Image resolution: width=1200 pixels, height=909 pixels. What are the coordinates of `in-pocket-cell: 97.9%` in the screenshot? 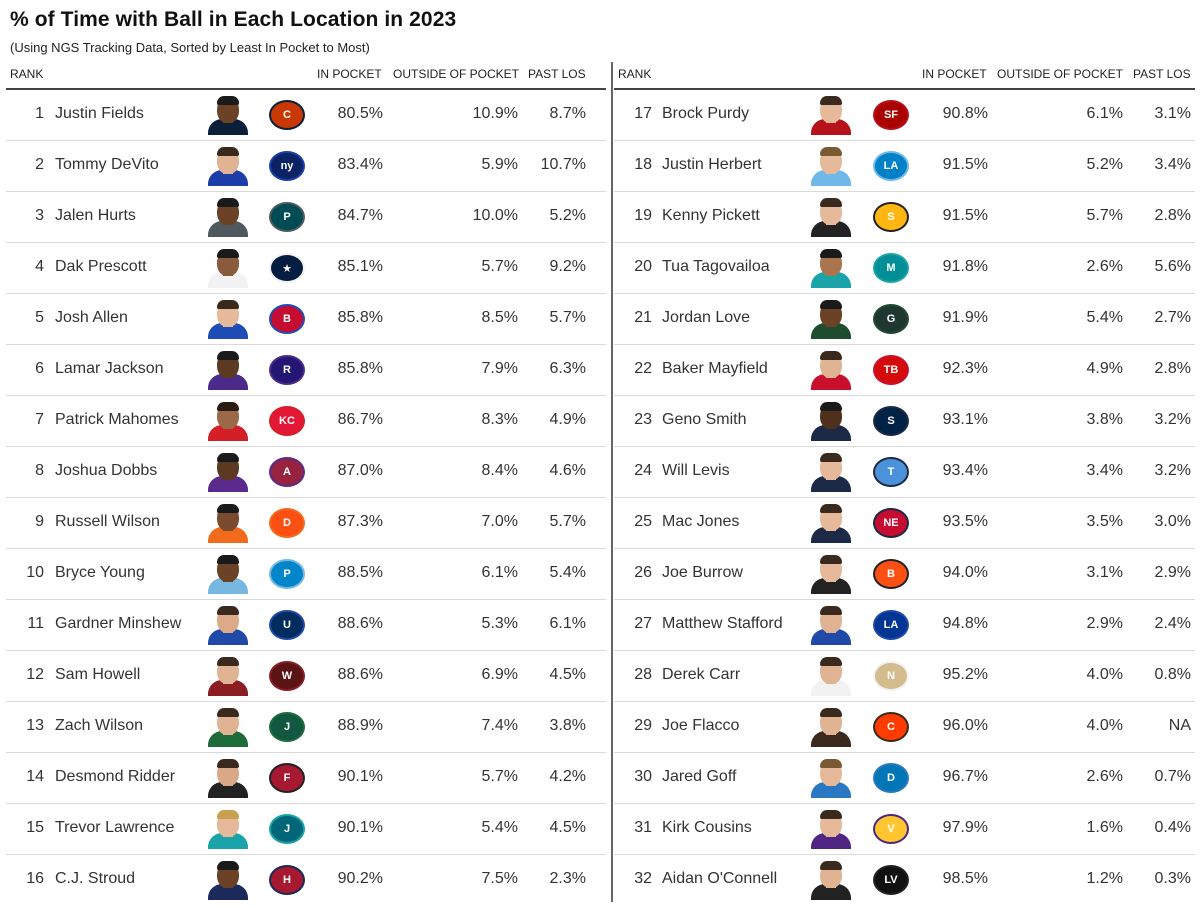 It's located at (965, 827).